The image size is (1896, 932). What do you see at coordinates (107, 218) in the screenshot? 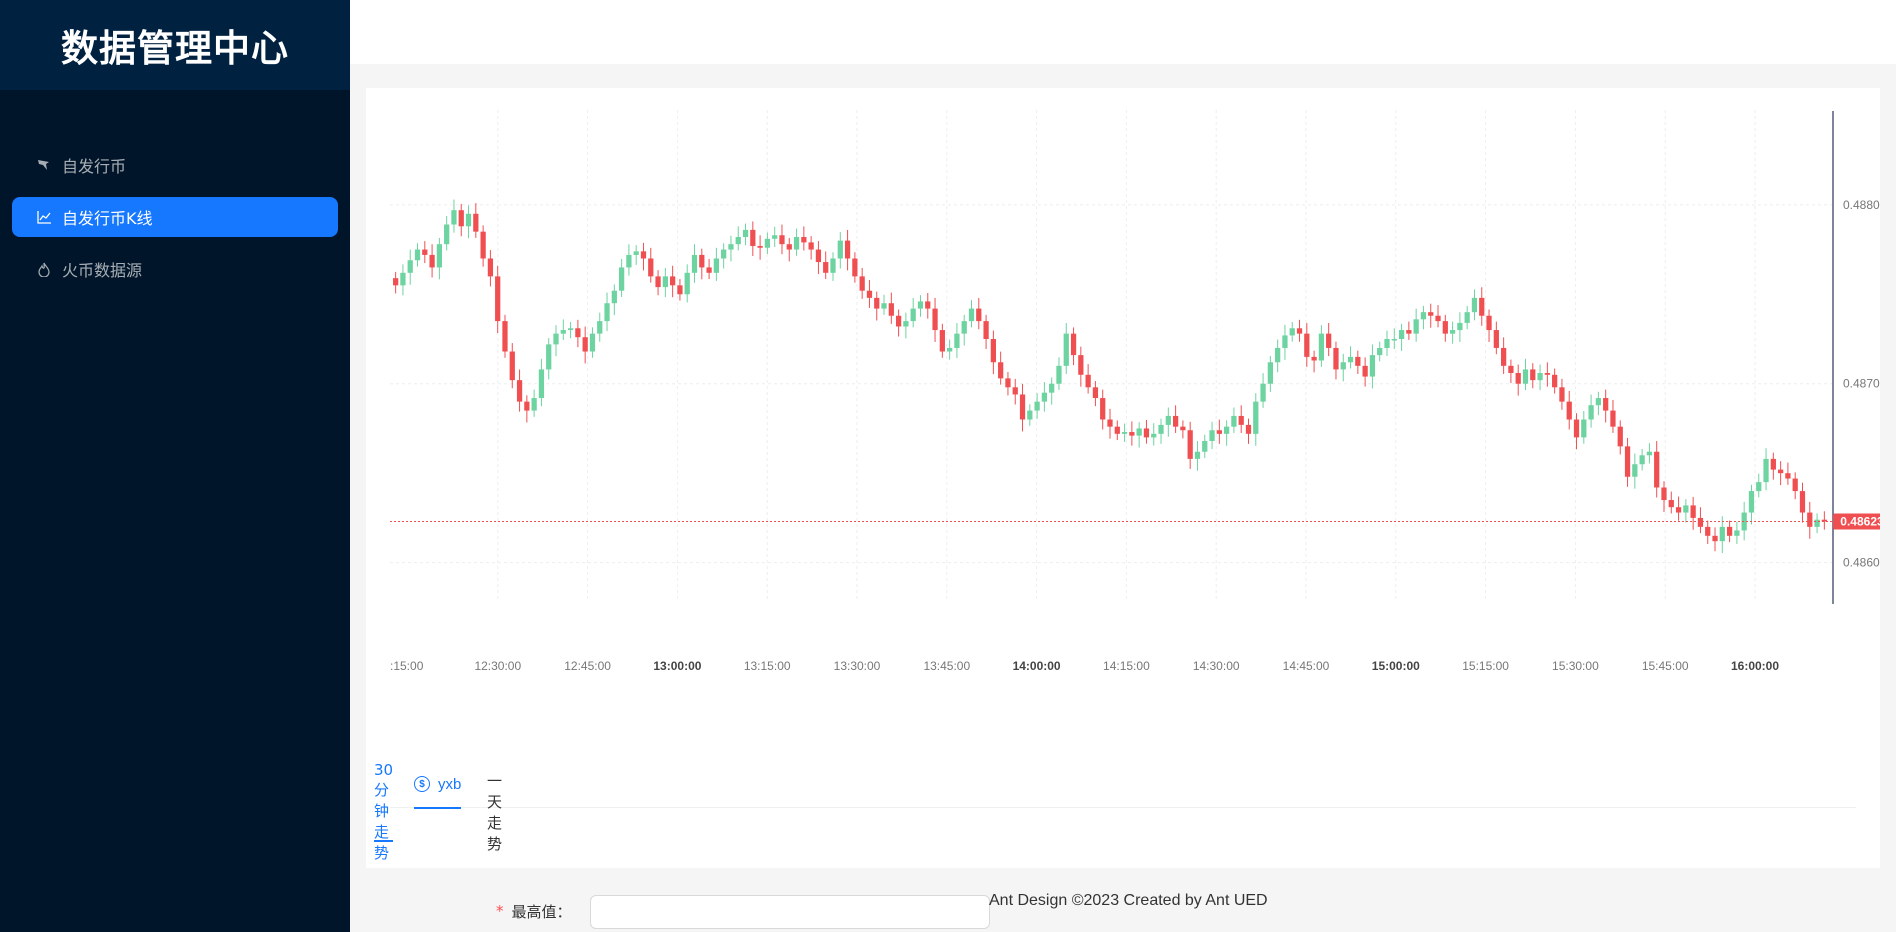
I see `sidebar-item-label: 自发行币K线` at bounding box center [107, 218].